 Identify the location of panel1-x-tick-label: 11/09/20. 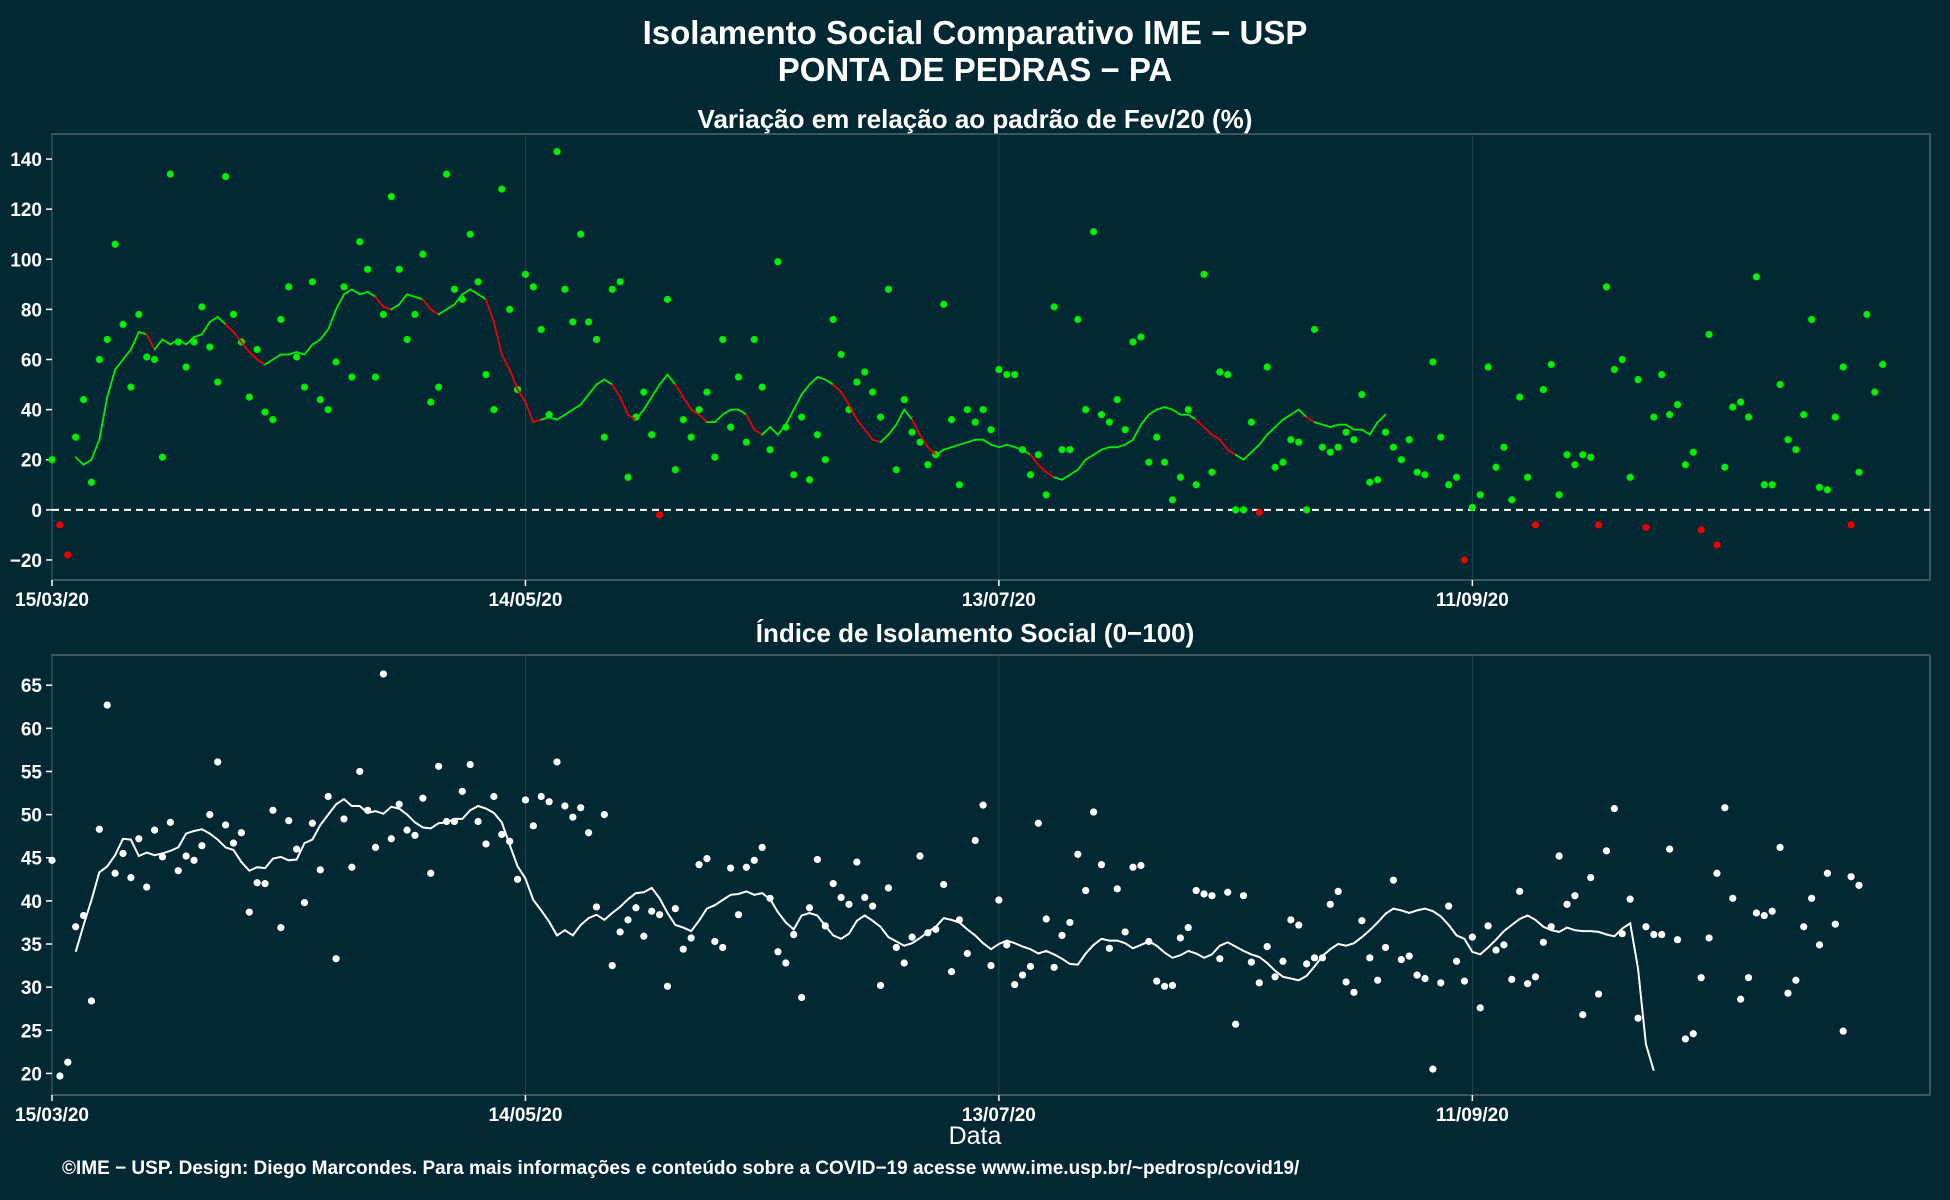
(1472, 600).